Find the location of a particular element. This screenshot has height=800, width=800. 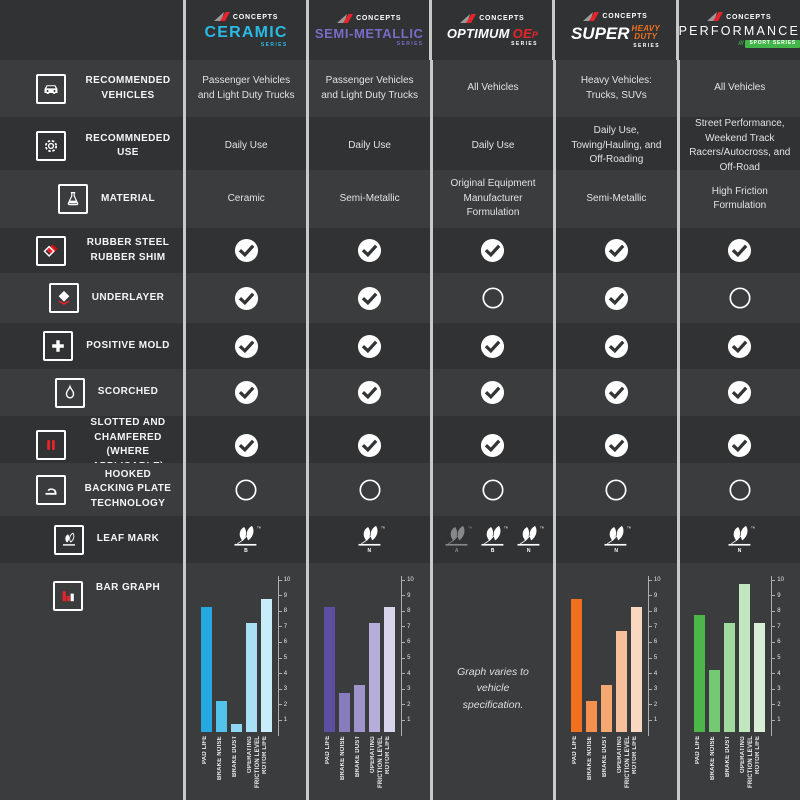

cell-underlayer-optimum is located at coordinates (493, 298).